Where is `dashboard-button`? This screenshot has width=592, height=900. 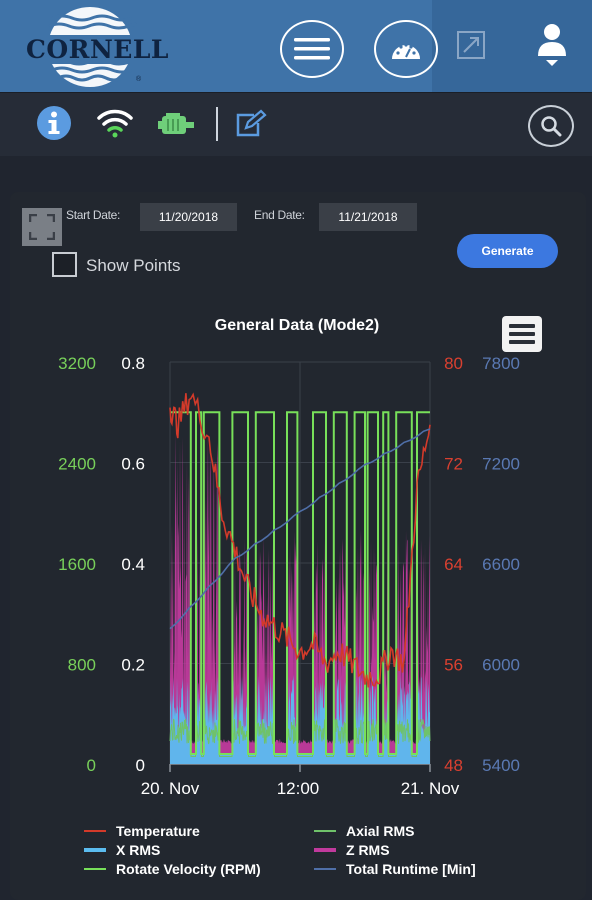
dashboard-button is located at coordinates (406, 49).